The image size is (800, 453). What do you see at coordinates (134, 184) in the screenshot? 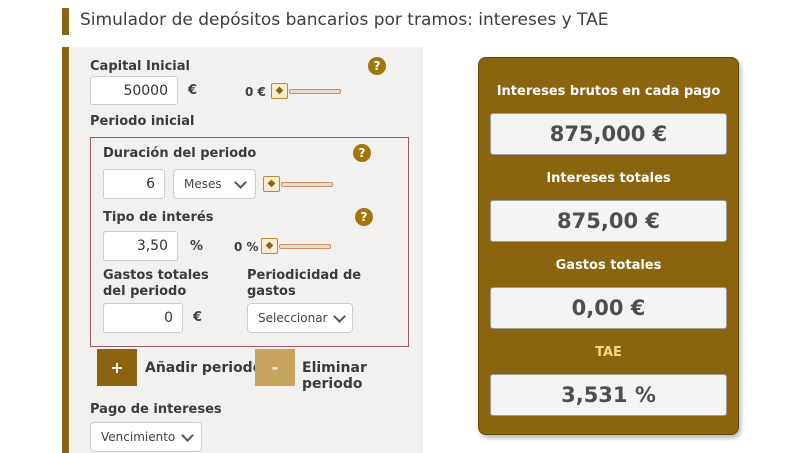
I see `duracion-input` at bounding box center [134, 184].